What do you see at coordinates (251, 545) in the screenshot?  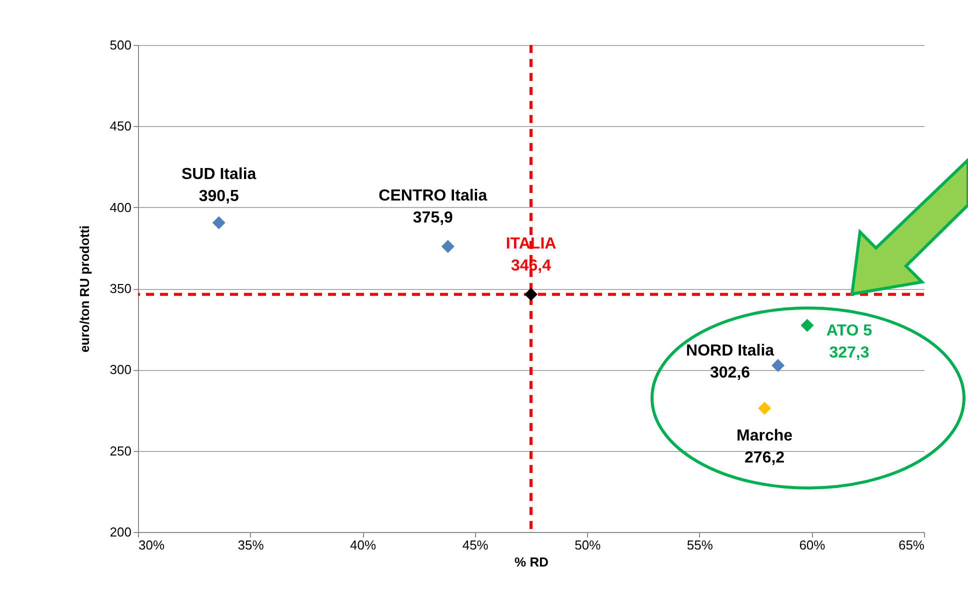 I see `x-tick-label: 35%` at bounding box center [251, 545].